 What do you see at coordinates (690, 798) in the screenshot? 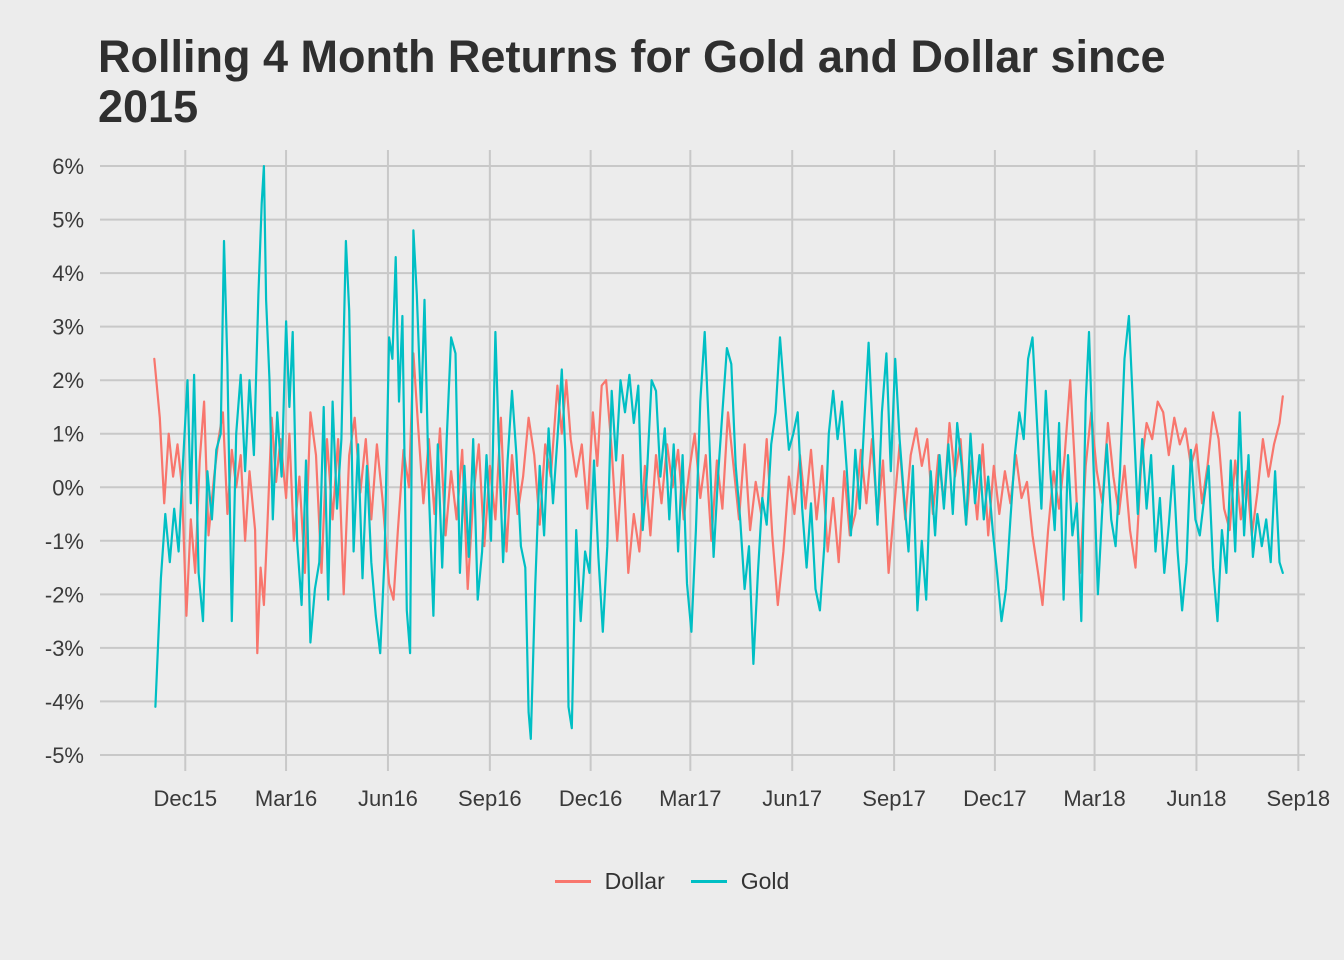
I see `x-tick-label: Mar17` at bounding box center [690, 798].